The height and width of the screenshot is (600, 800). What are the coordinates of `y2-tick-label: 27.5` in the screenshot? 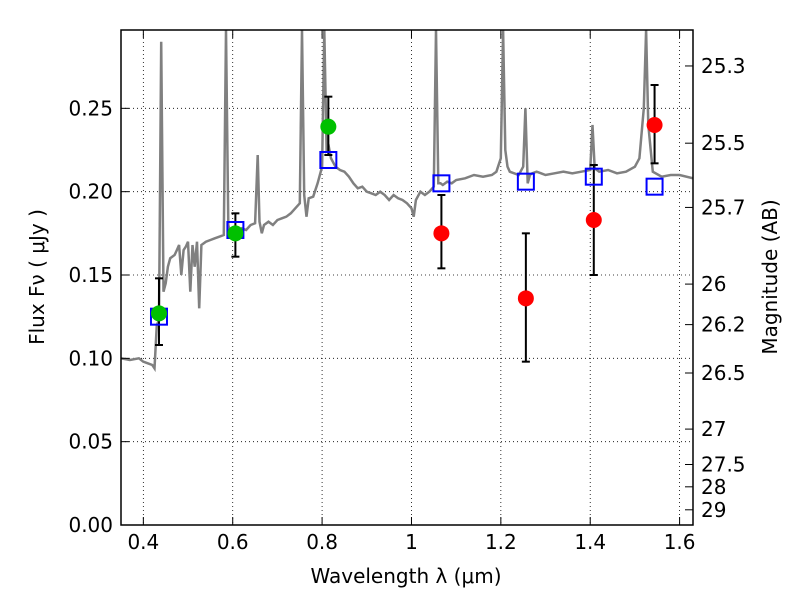 It's located at (723, 464).